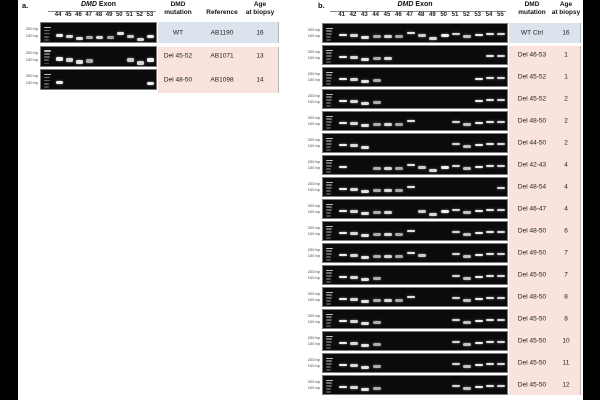  What do you see at coordinates (532, 33) in the screenshot?
I see `mutation-label: WT Ctrl` at bounding box center [532, 33].